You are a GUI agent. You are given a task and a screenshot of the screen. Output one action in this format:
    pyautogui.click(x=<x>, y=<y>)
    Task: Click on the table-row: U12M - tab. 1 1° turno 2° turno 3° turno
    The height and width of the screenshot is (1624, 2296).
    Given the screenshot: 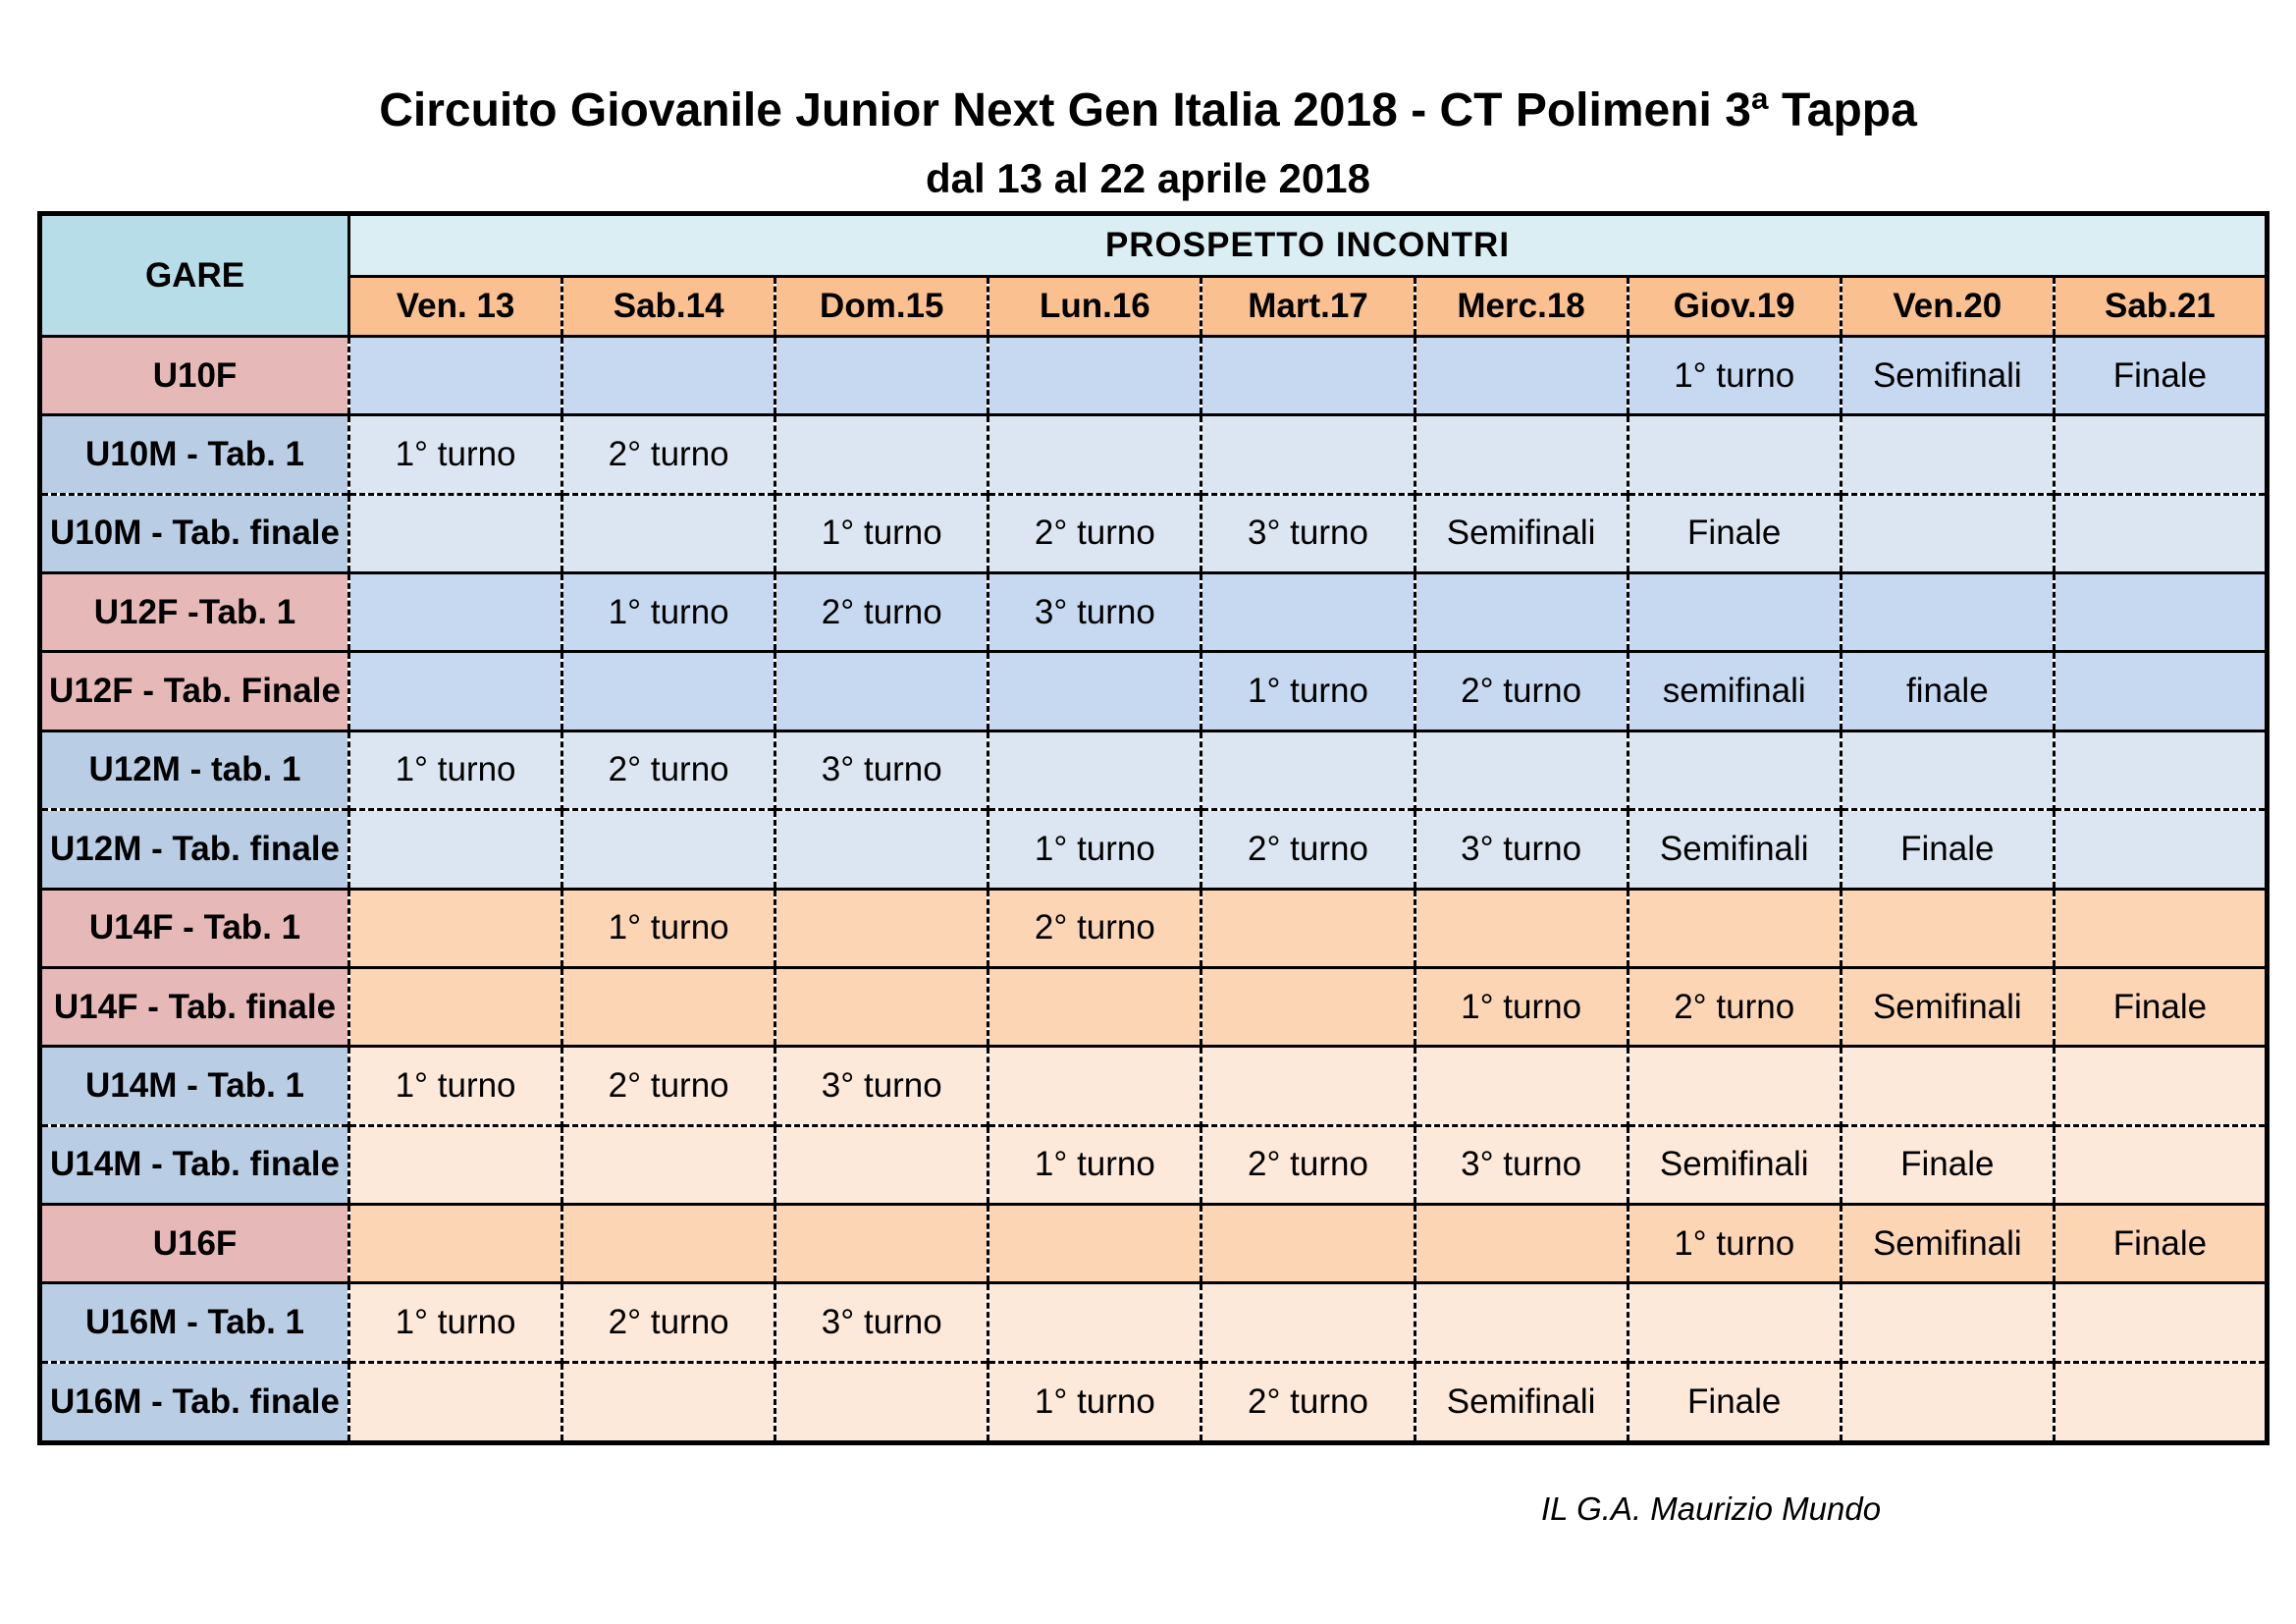 What is the action you would take?
    pyautogui.click(x=1153, y=769)
    